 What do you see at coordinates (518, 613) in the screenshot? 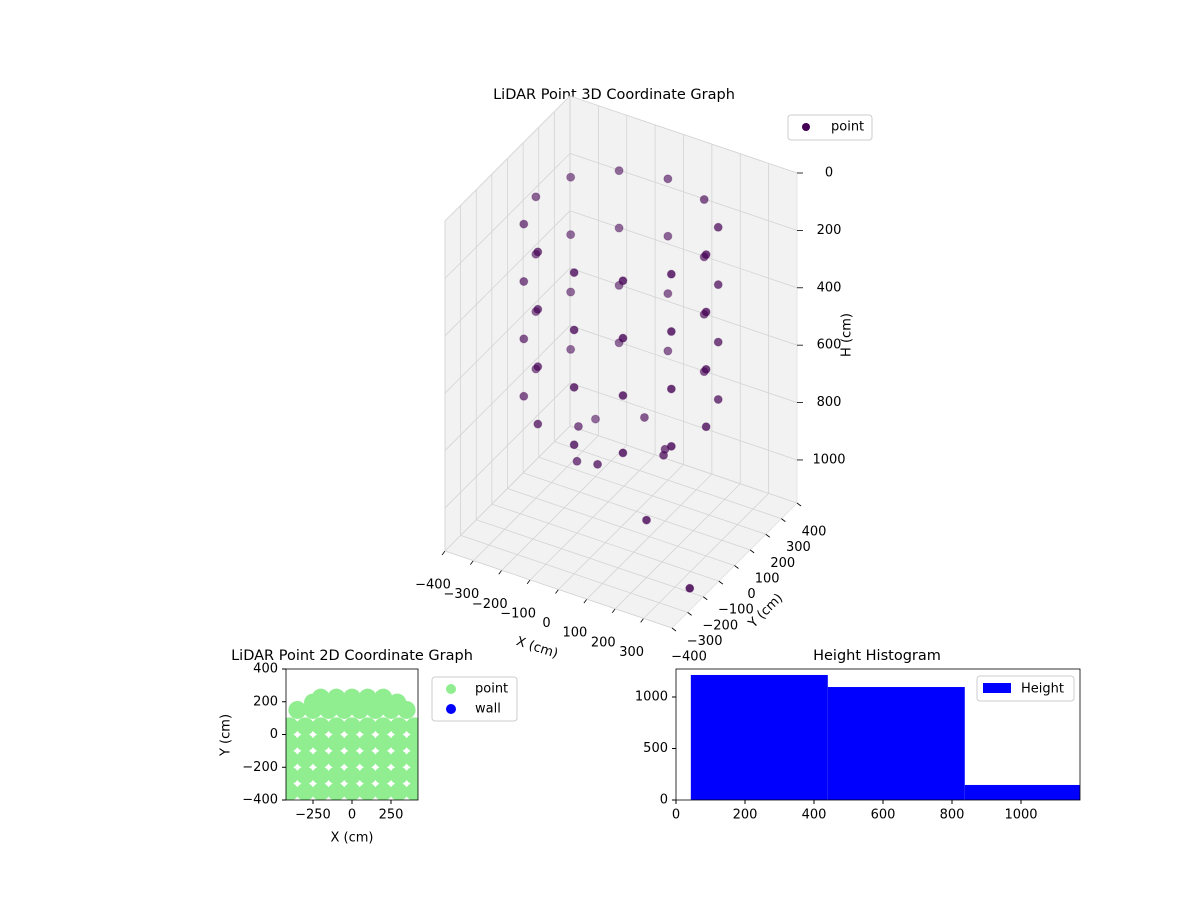
I see `x-tick-label: −100` at bounding box center [518, 613].